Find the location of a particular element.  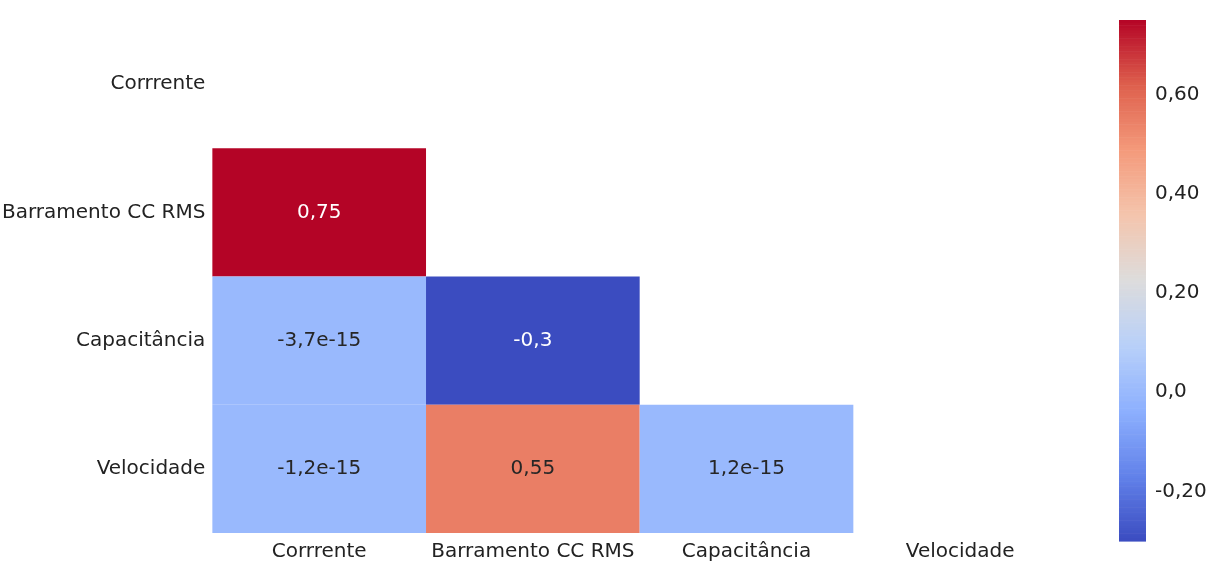

x-tick-label: Velocidade is located at coordinates (960, 550).